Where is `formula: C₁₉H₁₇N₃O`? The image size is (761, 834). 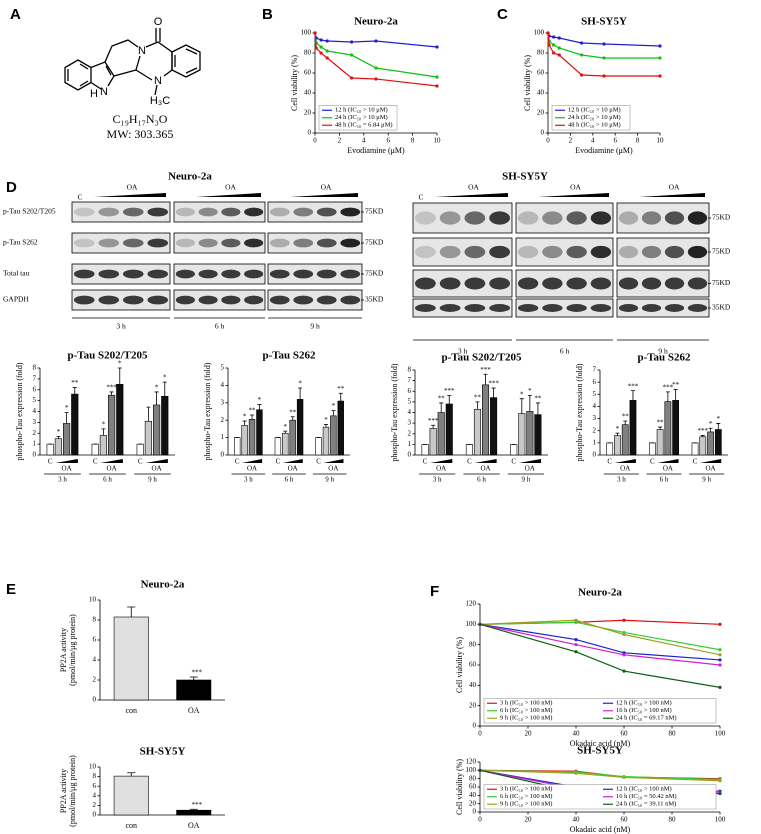 formula: C₁₉H₁₇N₃O is located at coordinates (140, 119).